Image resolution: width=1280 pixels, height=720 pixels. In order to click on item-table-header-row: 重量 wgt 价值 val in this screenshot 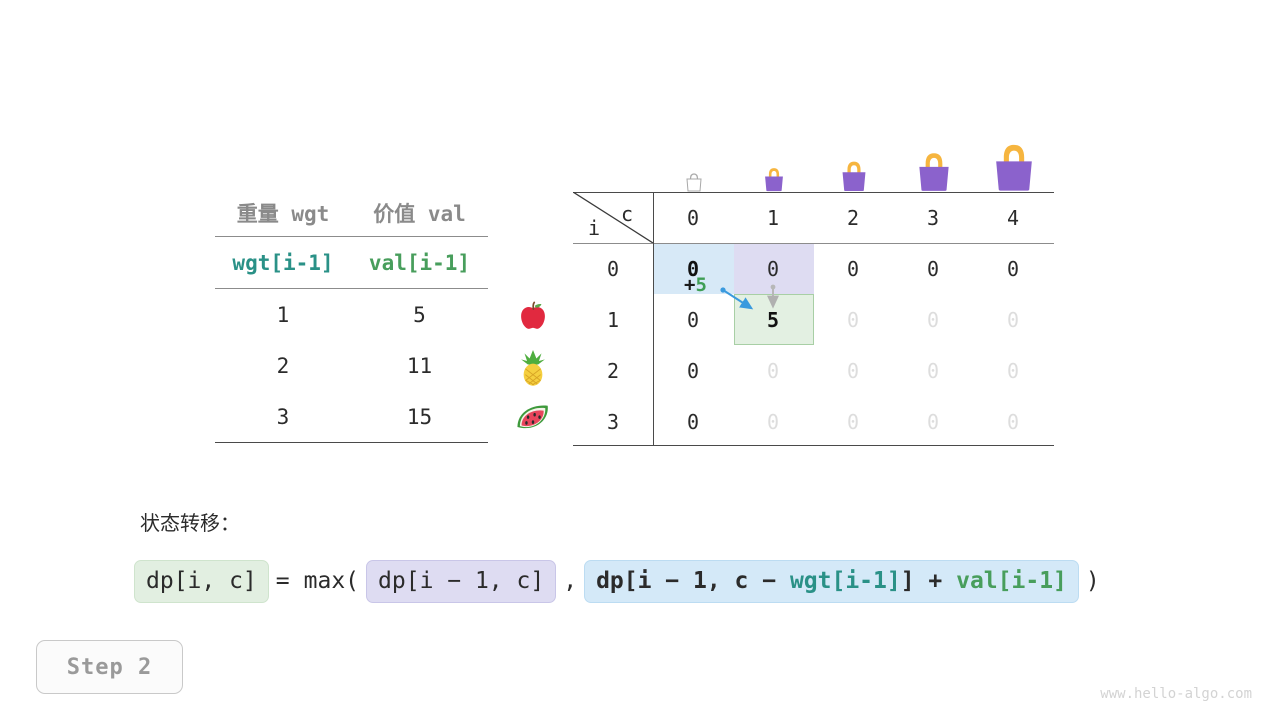, I will do `click(351, 213)`.